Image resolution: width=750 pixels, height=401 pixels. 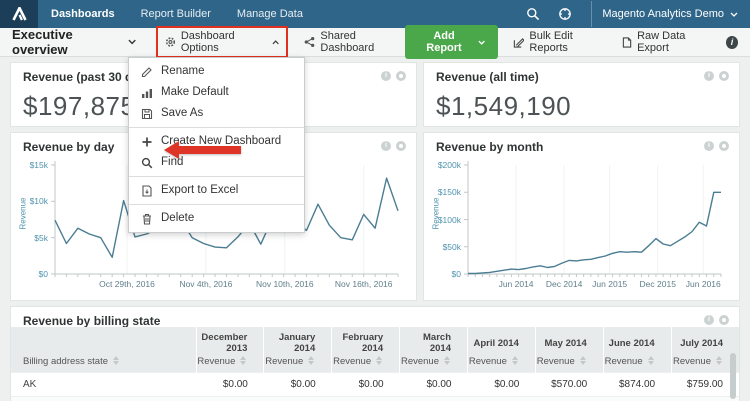 I want to click on menu-item-label: Save As, so click(x=182, y=113).